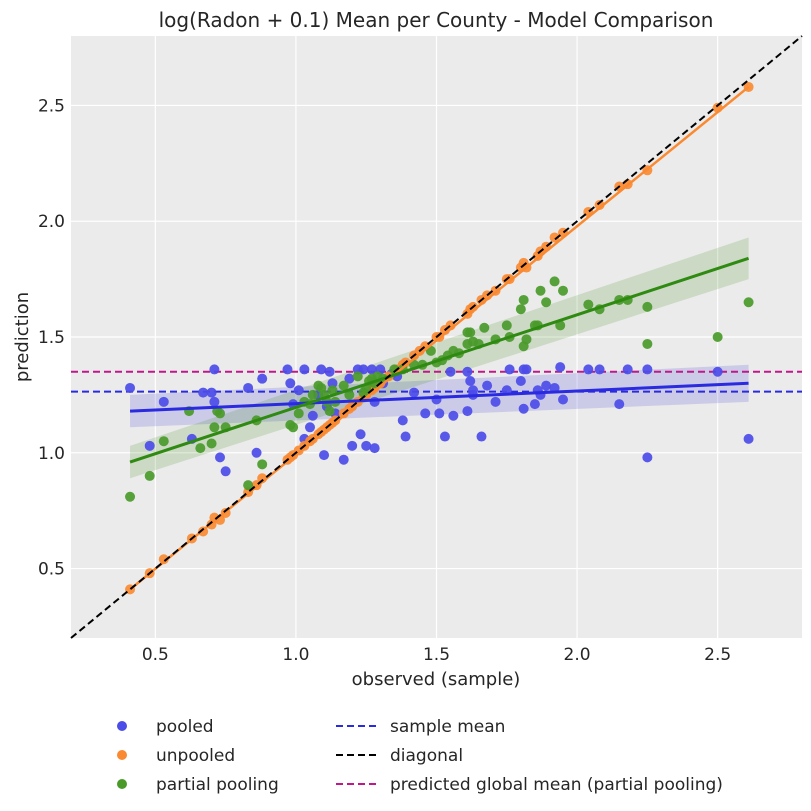 This screenshot has width=811, height=811. I want to click on y-tick-label: 2.0, so click(51, 222).